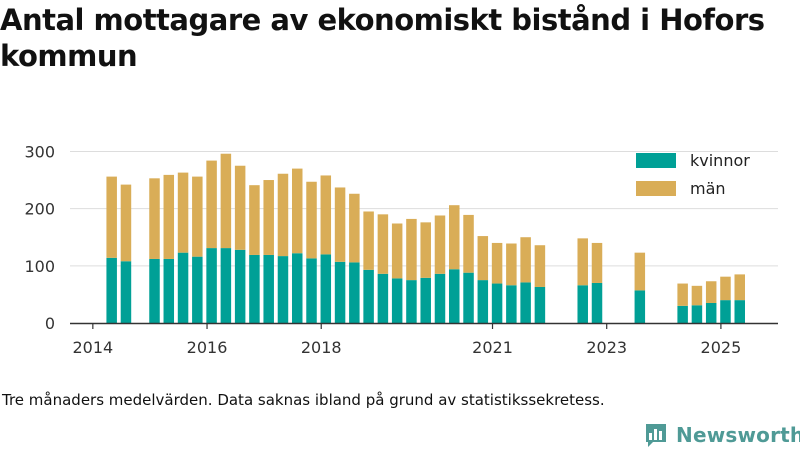  What do you see at coordinates (207, 347) in the screenshot?
I see `x-tick-label: 2016` at bounding box center [207, 347].